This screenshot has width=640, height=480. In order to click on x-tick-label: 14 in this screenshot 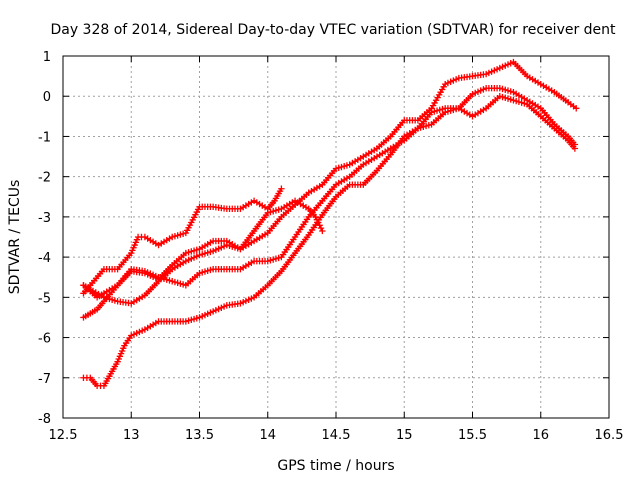, I will do `click(267, 435)`.